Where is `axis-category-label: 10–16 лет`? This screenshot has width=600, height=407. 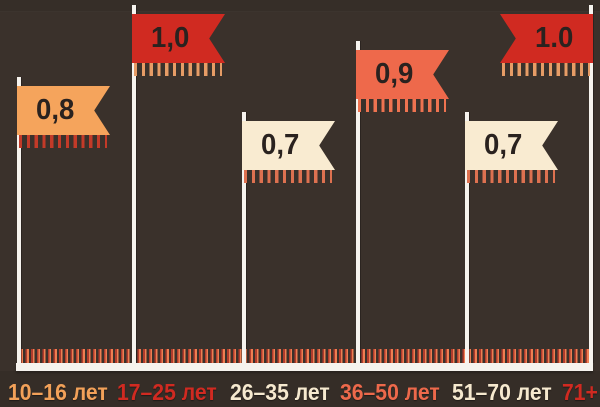
axis-category-label: 10–16 лет is located at coordinates (58, 392).